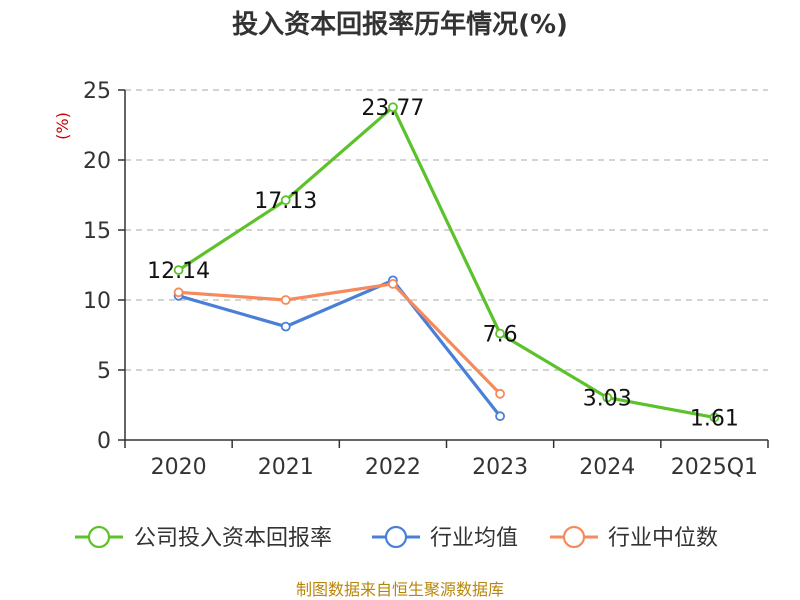 Image resolution: width=800 pixels, height=600 pixels. Describe the element at coordinates (285, 300) in the screenshot. I see `series-2-point-2021` at that location.